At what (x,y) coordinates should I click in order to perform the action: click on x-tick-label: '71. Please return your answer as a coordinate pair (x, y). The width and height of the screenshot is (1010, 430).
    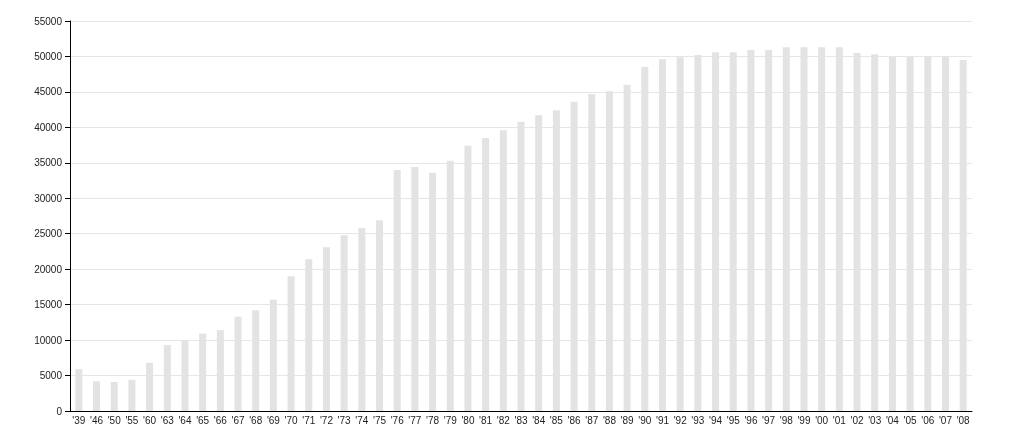
    Looking at the image, I should click on (309, 420).